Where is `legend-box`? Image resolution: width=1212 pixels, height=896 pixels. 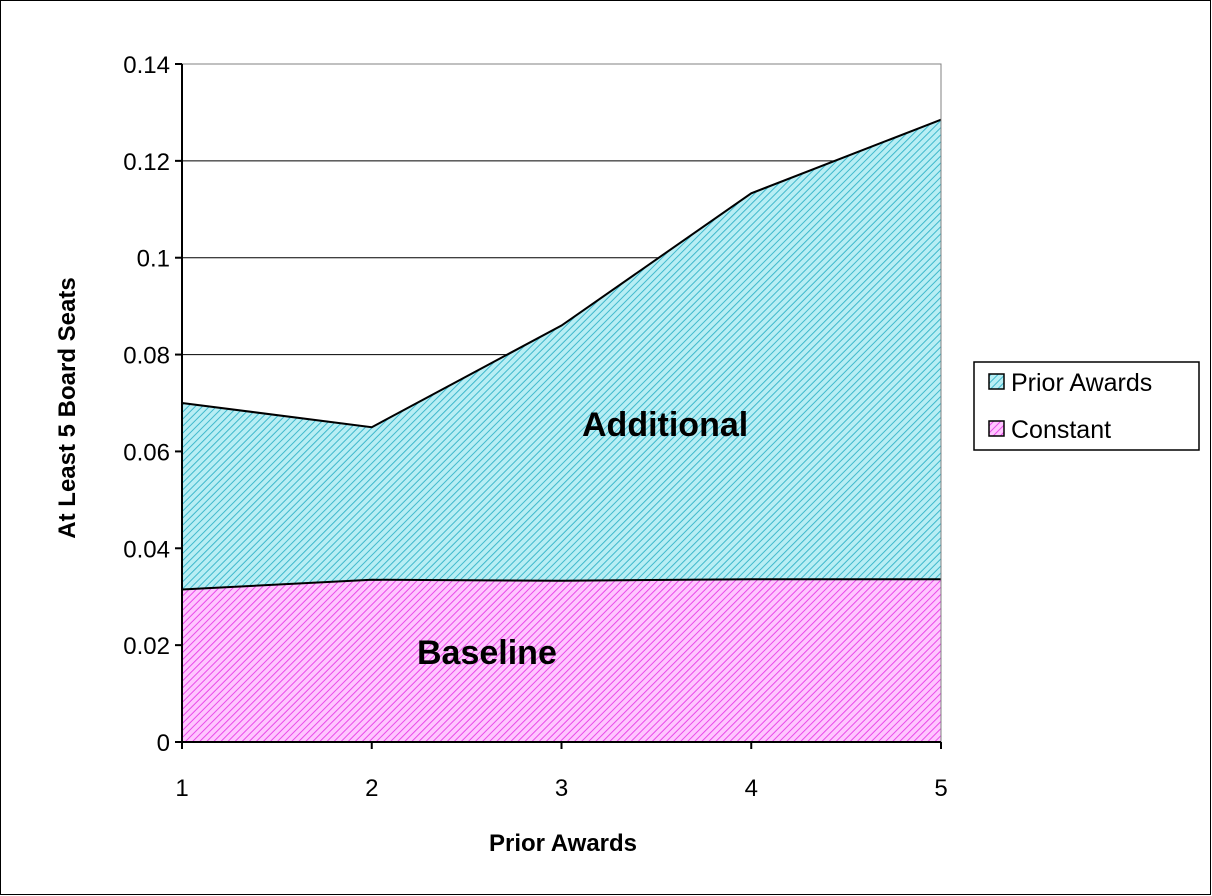 legend-box is located at coordinates (1086, 406).